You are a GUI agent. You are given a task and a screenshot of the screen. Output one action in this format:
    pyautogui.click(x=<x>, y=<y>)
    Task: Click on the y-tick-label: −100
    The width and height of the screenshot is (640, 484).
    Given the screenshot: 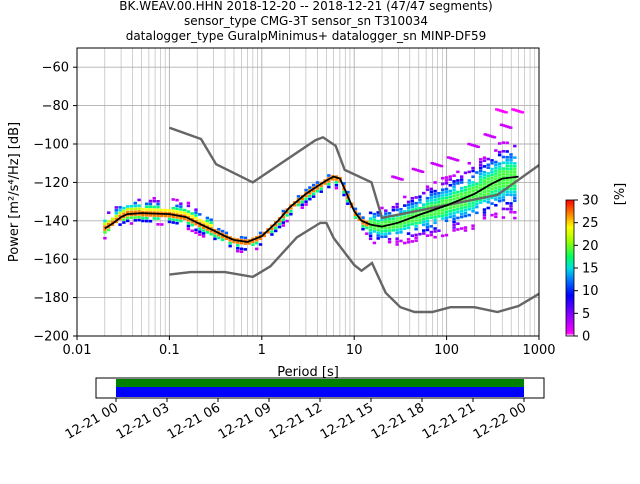 What is the action you would take?
    pyautogui.click(x=51, y=145)
    